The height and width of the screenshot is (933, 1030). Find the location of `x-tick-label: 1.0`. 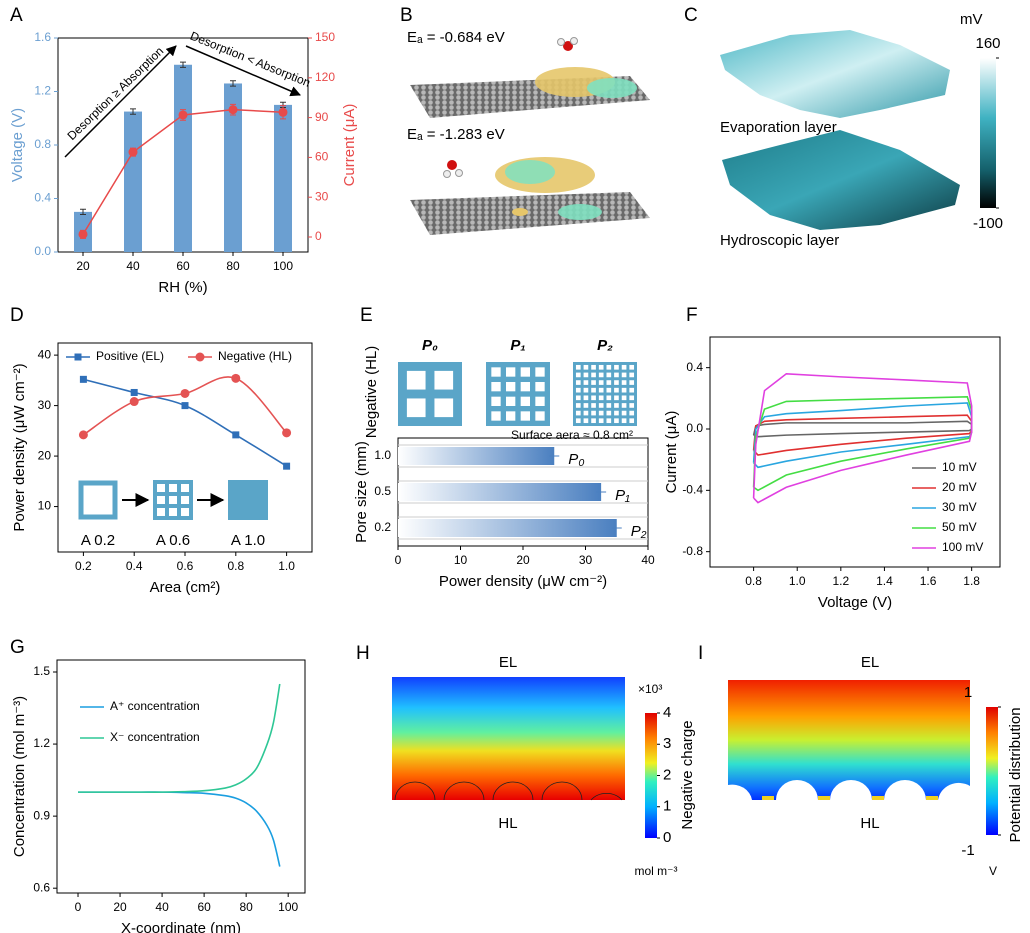

x-tick-label: 1.0 is located at coordinates (286, 566).